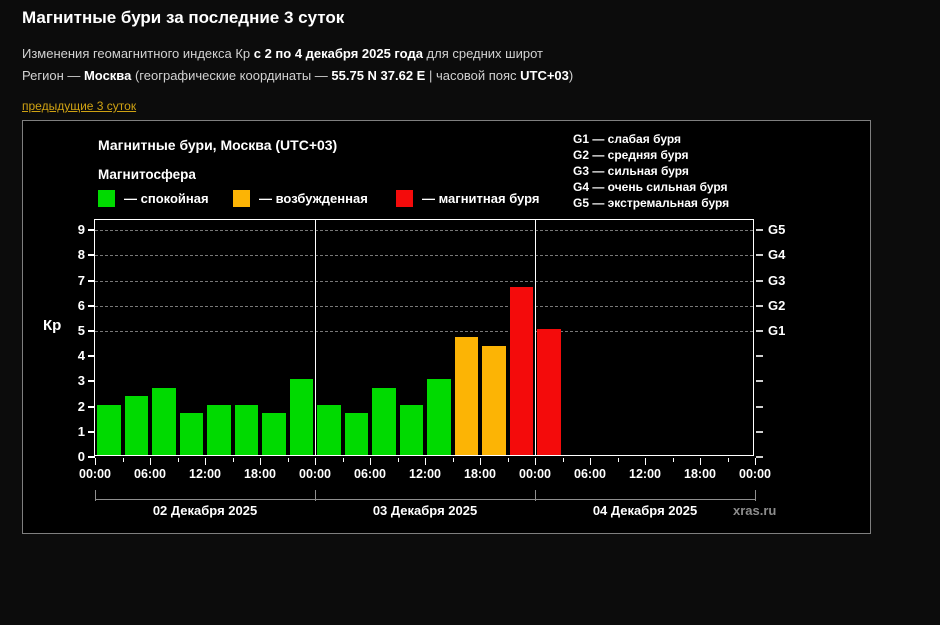 This screenshot has height=625, width=940. I want to click on date-axis-line, so click(425, 499).